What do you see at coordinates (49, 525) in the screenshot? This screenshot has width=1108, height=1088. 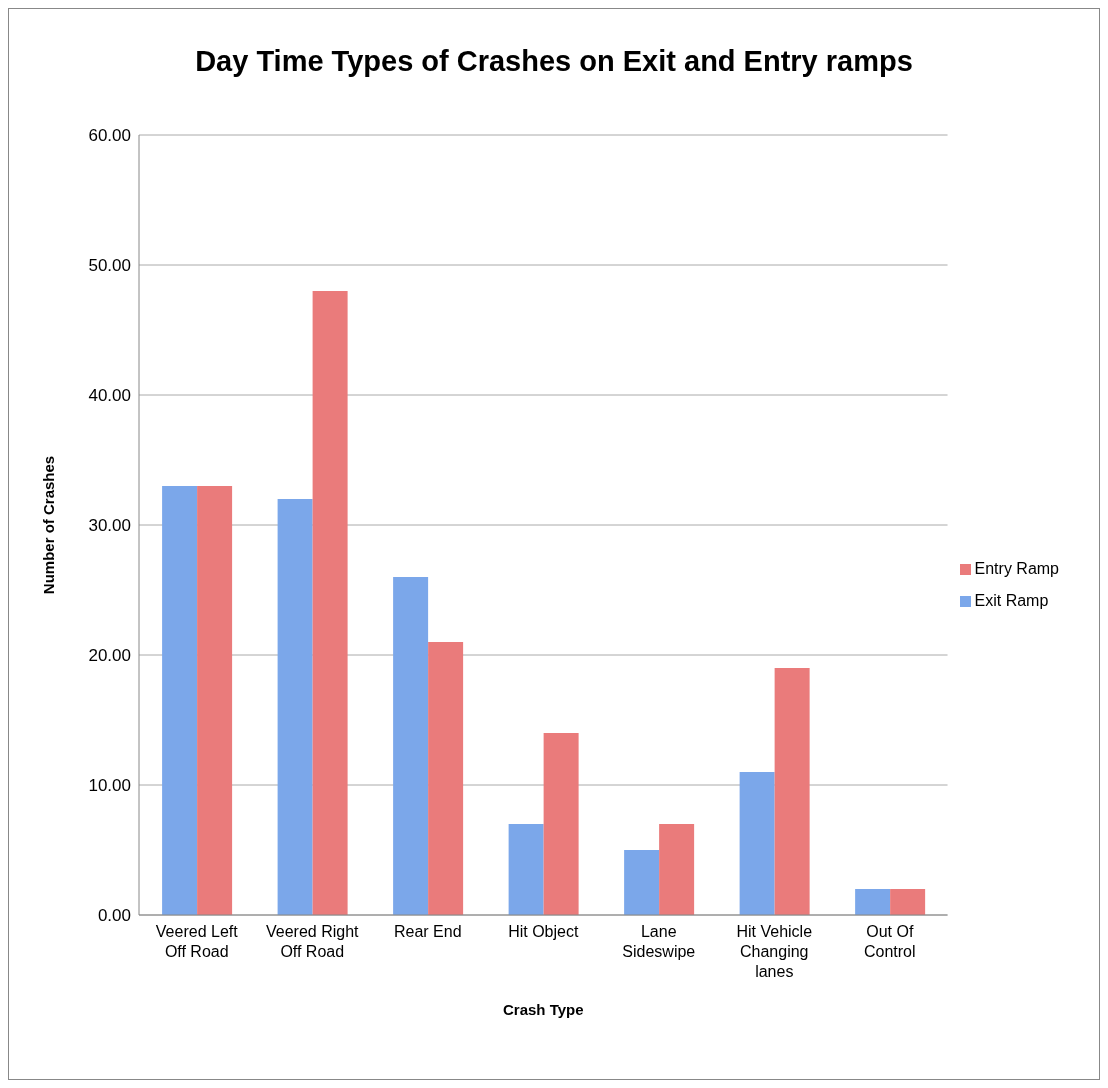 I see `y-axis-title: Number of Crashes` at bounding box center [49, 525].